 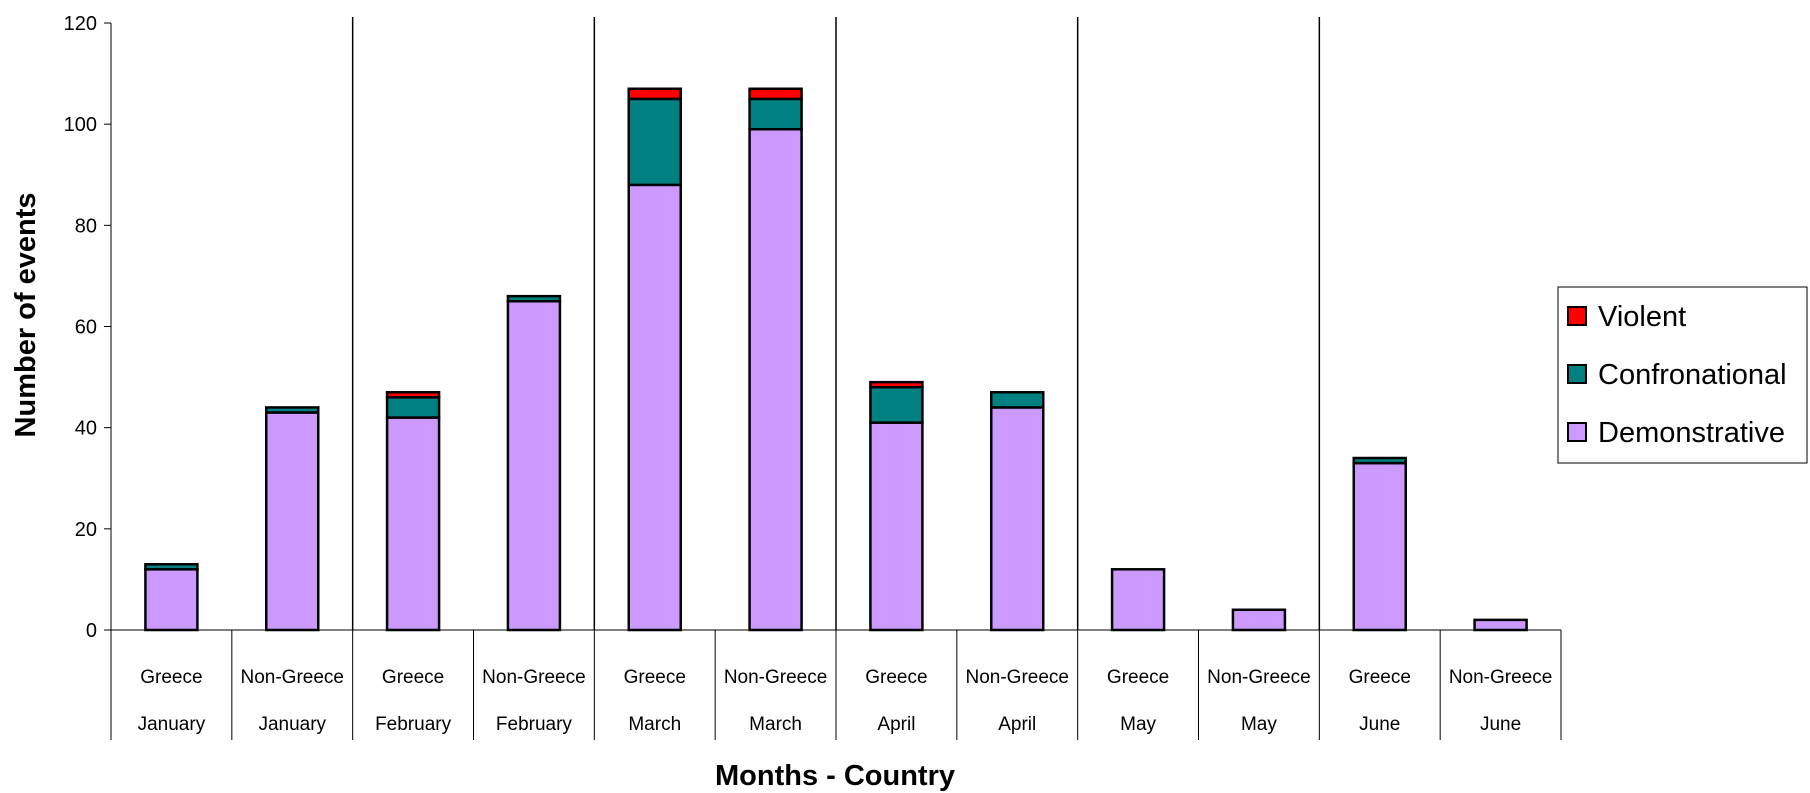 I want to click on legend-label-confronational: Confronational, so click(x=1692, y=375).